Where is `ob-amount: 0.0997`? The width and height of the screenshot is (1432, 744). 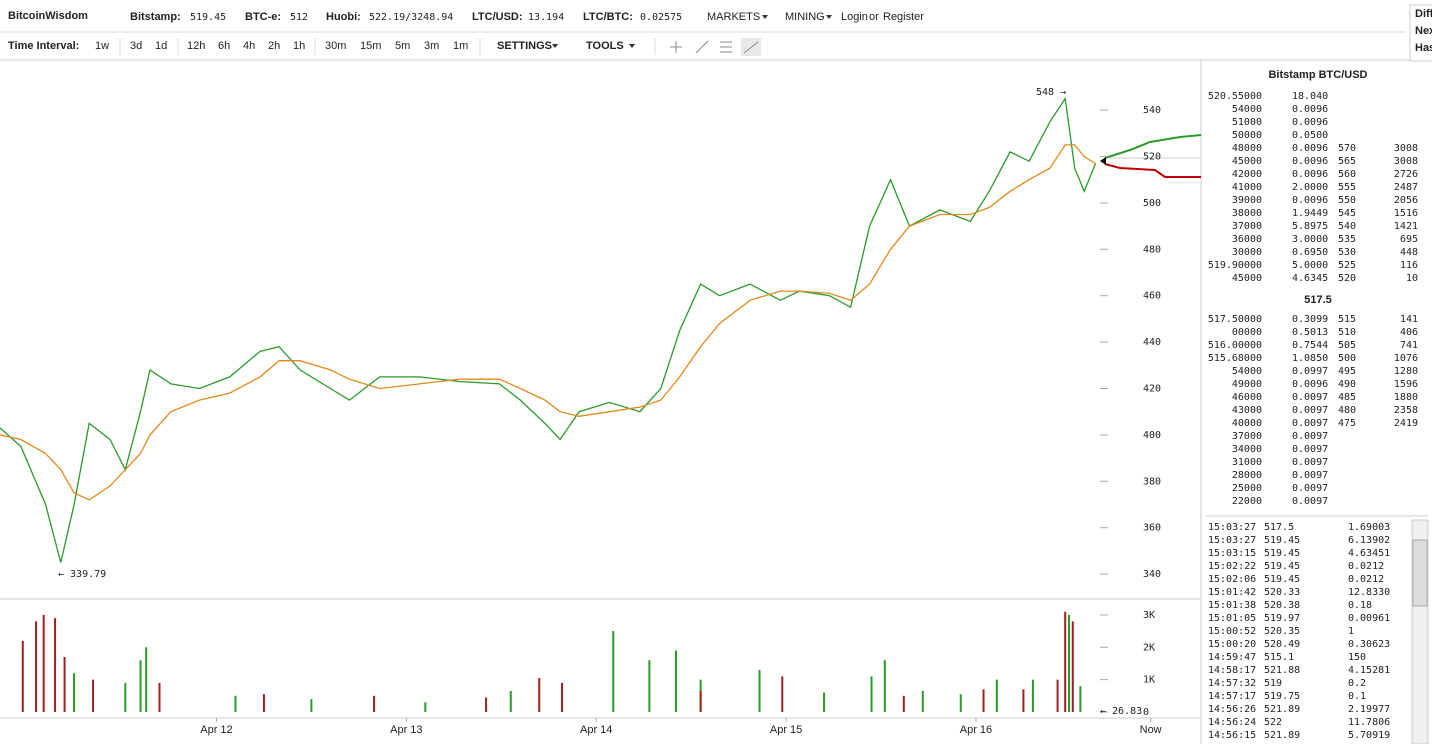 ob-amount: 0.0997 is located at coordinates (1310, 371).